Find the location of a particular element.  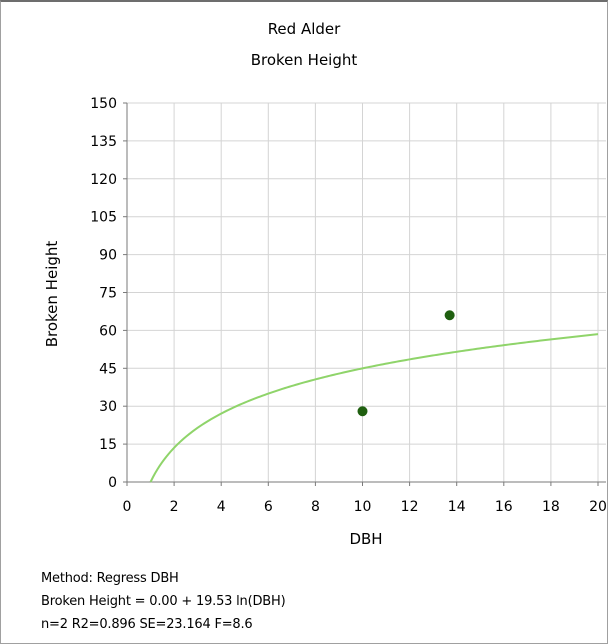

x-tick-label: 20 is located at coordinates (598, 507).